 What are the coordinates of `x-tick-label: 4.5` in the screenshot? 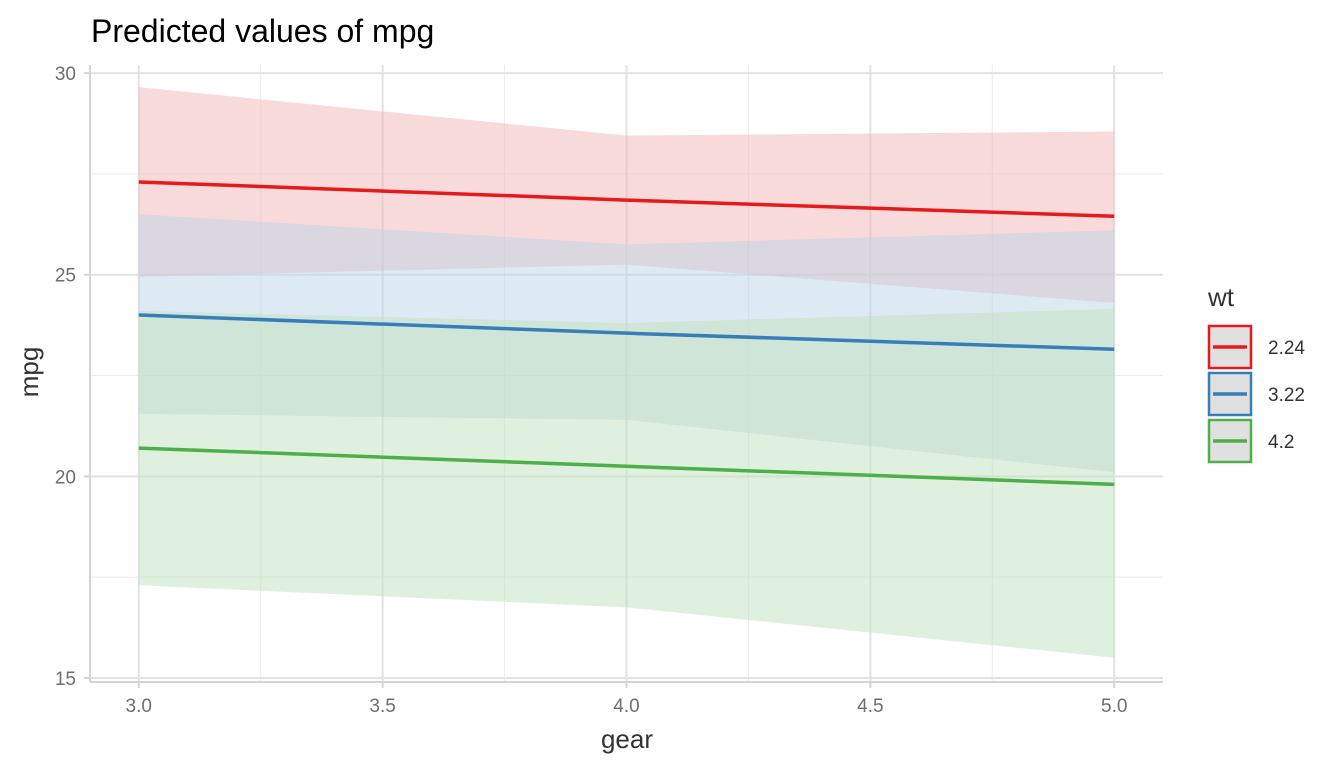 It's located at (870, 706).